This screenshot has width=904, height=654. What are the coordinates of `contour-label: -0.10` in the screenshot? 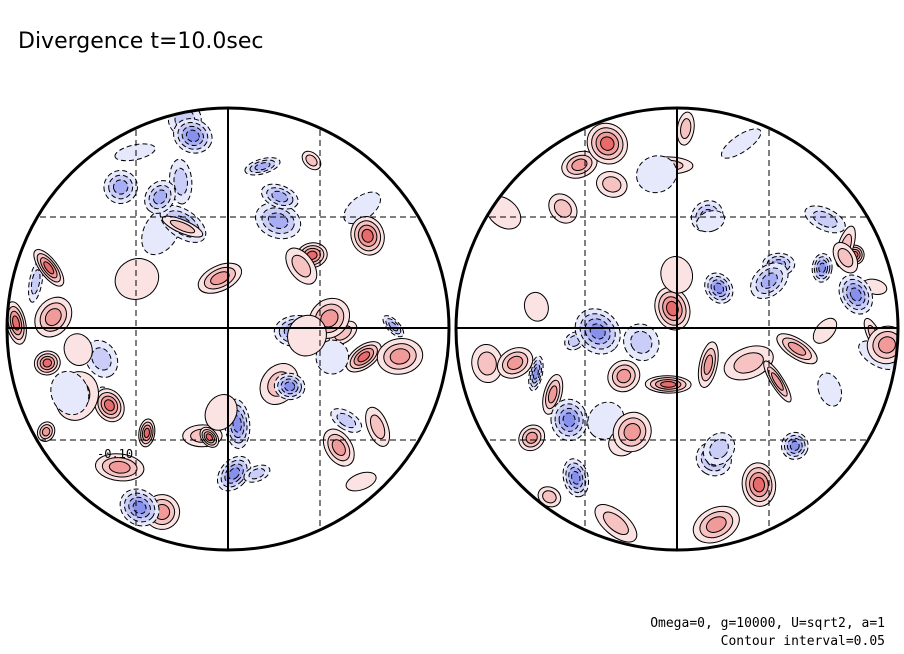 It's located at (115, 454).